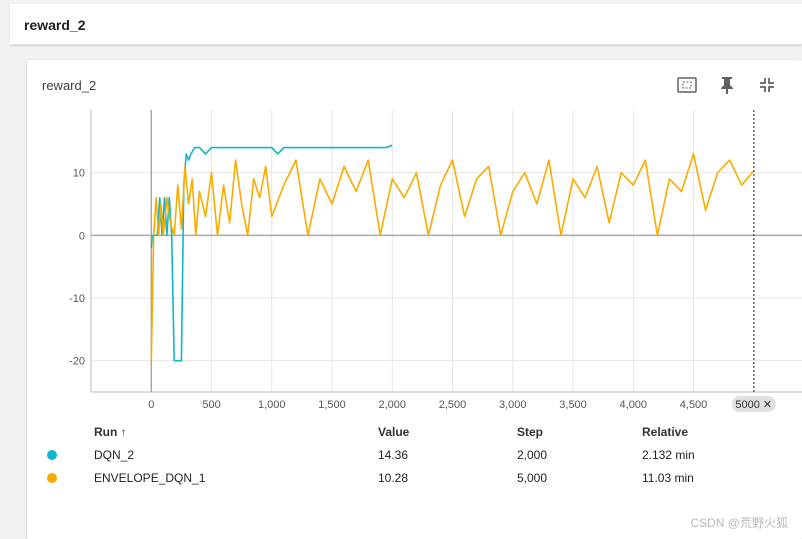  Describe the element at coordinates (414, 478) in the screenshot. I see `table-row: ENVELOPE_DQN_1 10.28 5,000 11.03 min` at that location.